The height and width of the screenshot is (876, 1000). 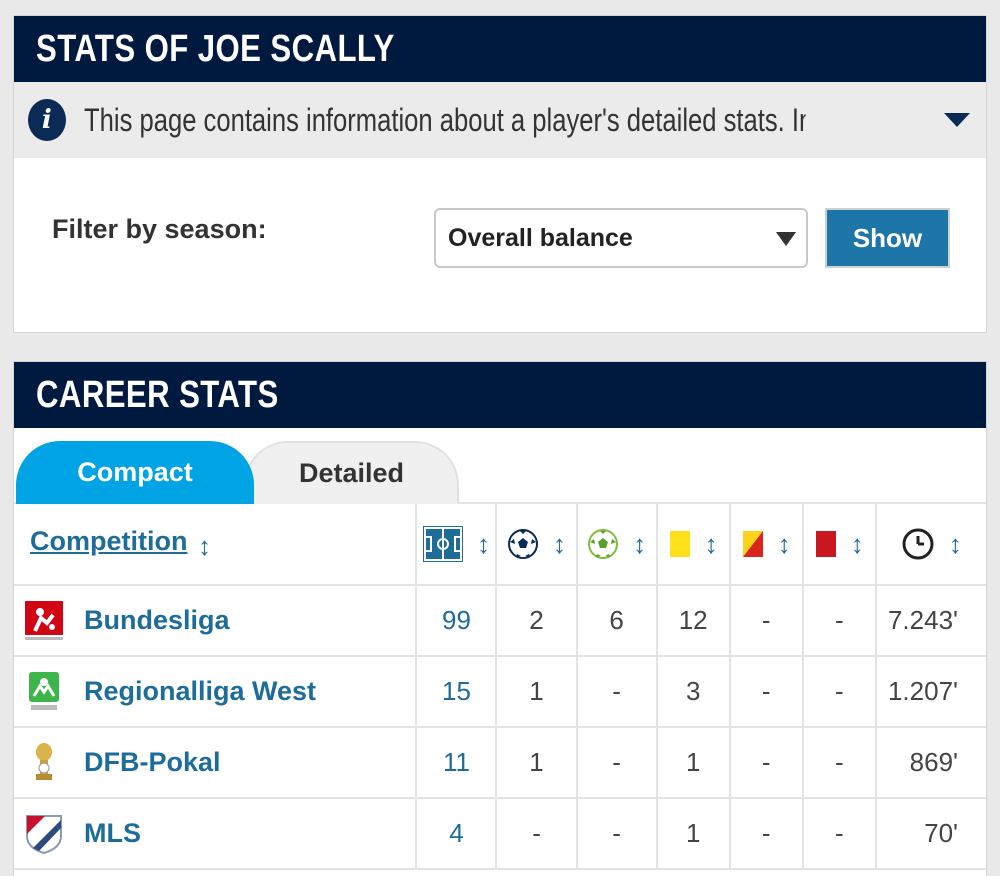 I want to click on filter-label: Filter by season:, so click(x=159, y=229).